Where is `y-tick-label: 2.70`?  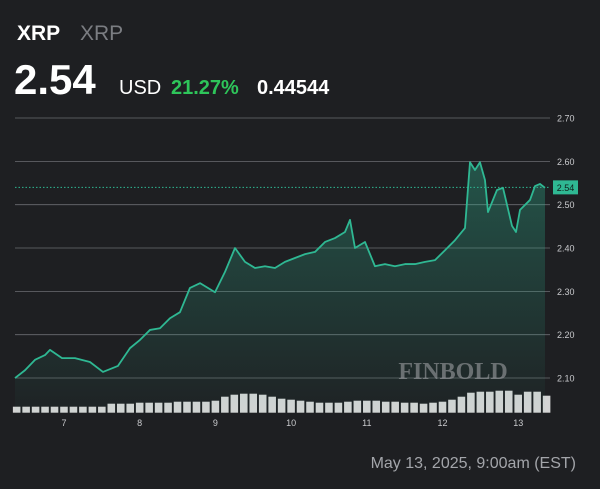
y-tick-label: 2.70 is located at coordinates (566, 119).